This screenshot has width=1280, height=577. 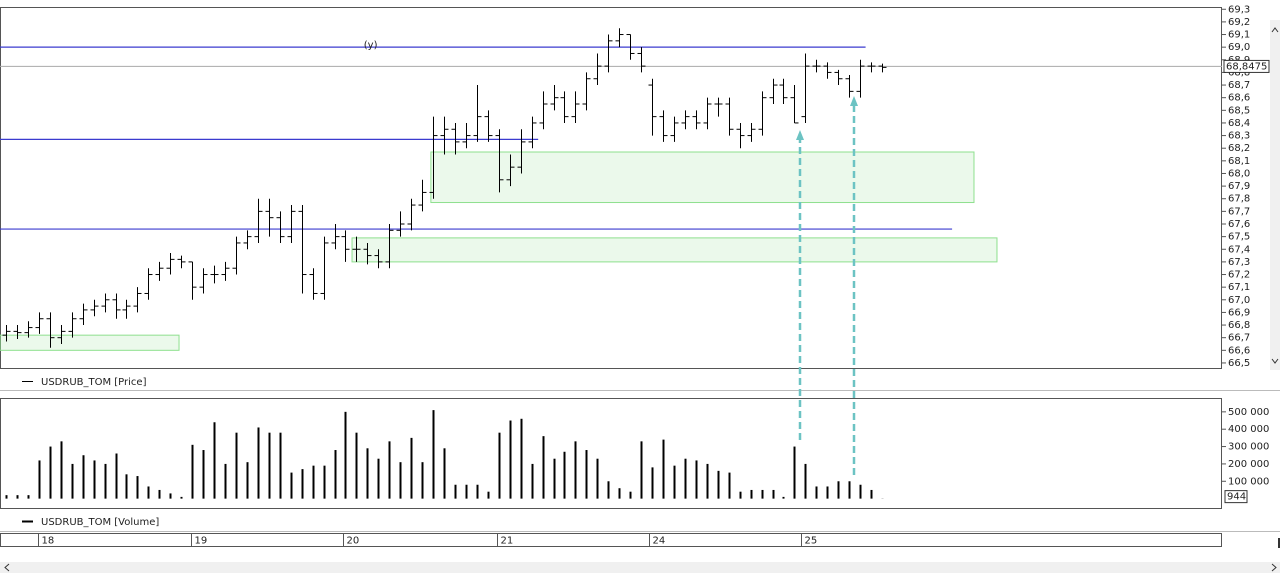 What do you see at coordinates (94, 382) in the screenshot?
I see `legend-label: USDRUB_TOM [Price]` at bounding box center [94, 382].